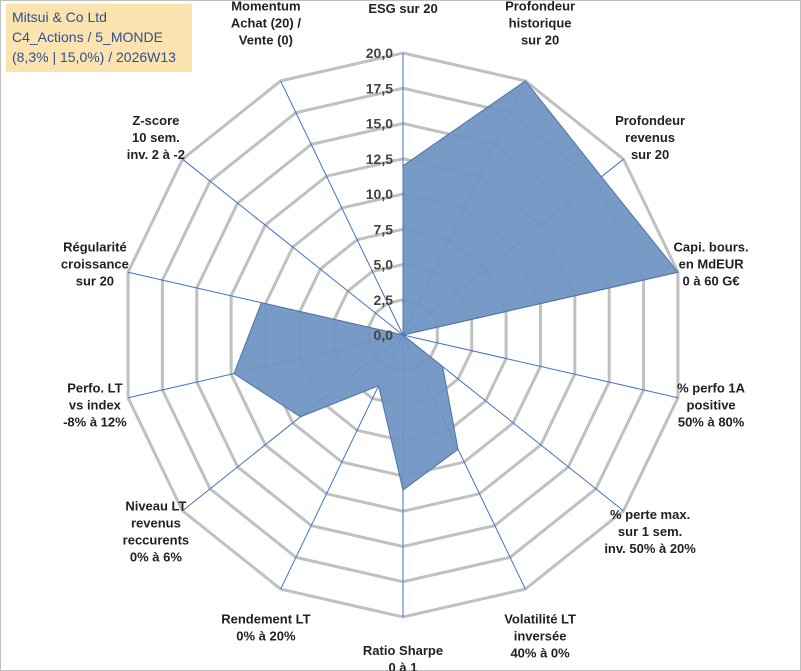 The image size is (801, 671). I want to click on radar-tick-labels: 0,0 2,5 5,0 7,5 10,0 12,5 15,0 17,5 20,0, so click(379, 194).